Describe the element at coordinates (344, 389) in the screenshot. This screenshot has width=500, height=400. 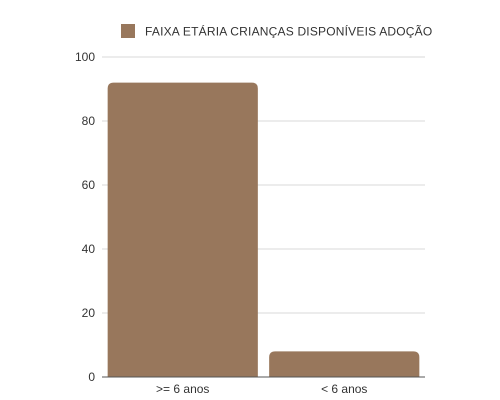
I see `x-category-label: < 6 anos` at that location.